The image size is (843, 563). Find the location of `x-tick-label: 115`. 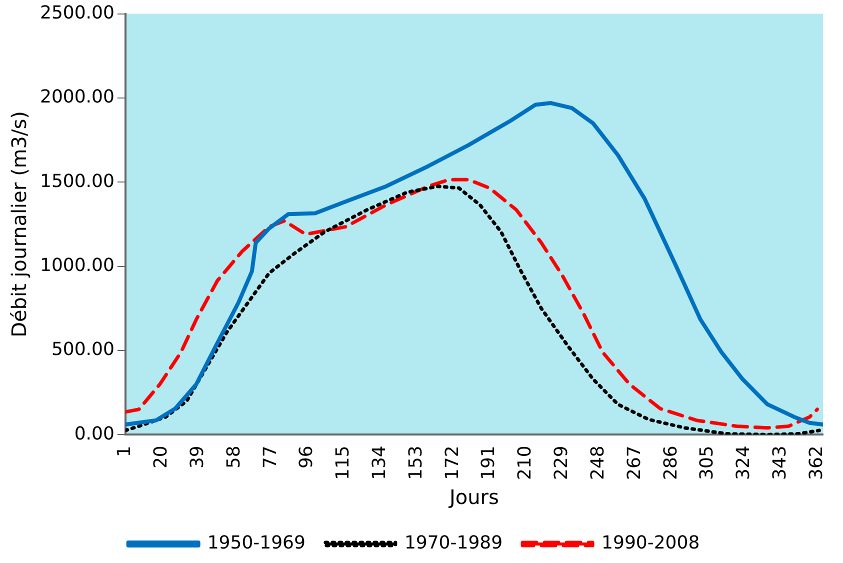

x-tick-label: 115 is located at coordinates (343, 463).